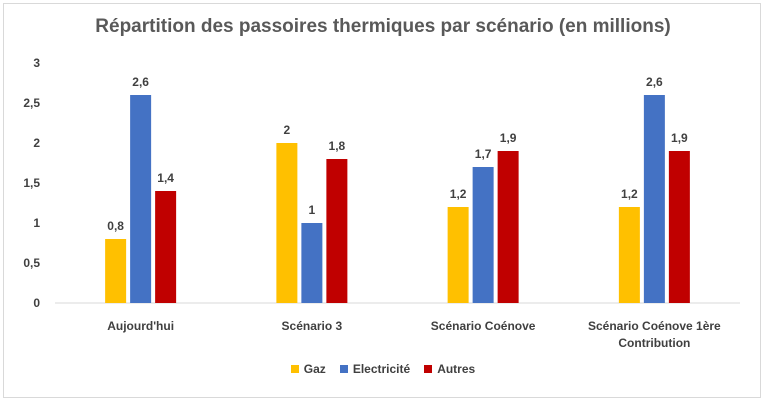 The height and width of the screenshot is (403, 766). What do you see at coordinates (115, 226) in the screenshot?
I see `data-label: 0,8` at bounding box center [115, 226].